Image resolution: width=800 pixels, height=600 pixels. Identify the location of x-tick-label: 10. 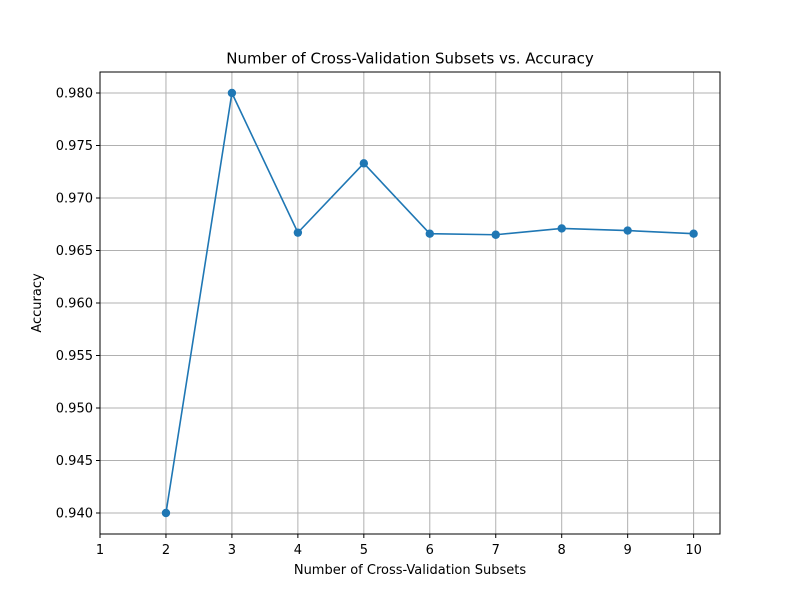
(693, 550).